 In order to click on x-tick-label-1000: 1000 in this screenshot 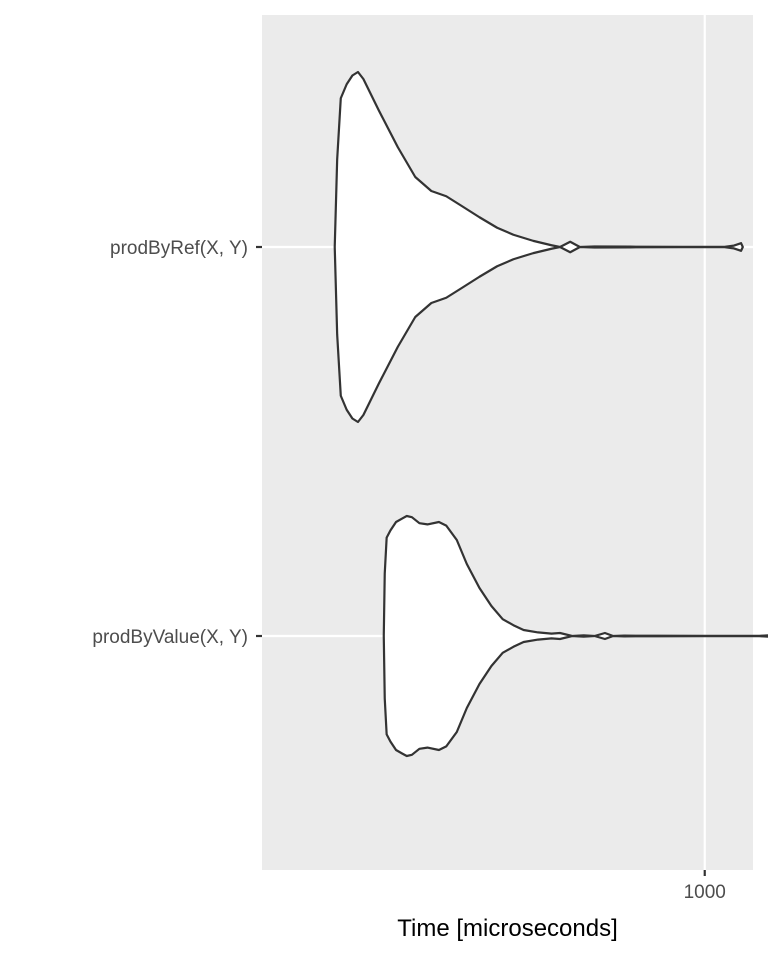, I will do `click(705, 892)`.